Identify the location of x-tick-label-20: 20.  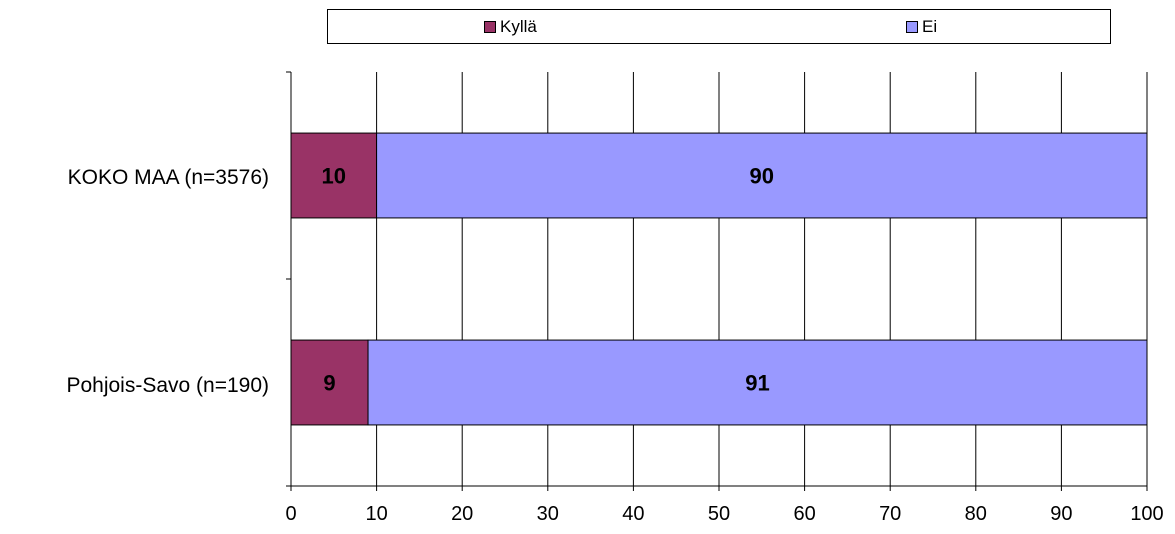
(462, 514).